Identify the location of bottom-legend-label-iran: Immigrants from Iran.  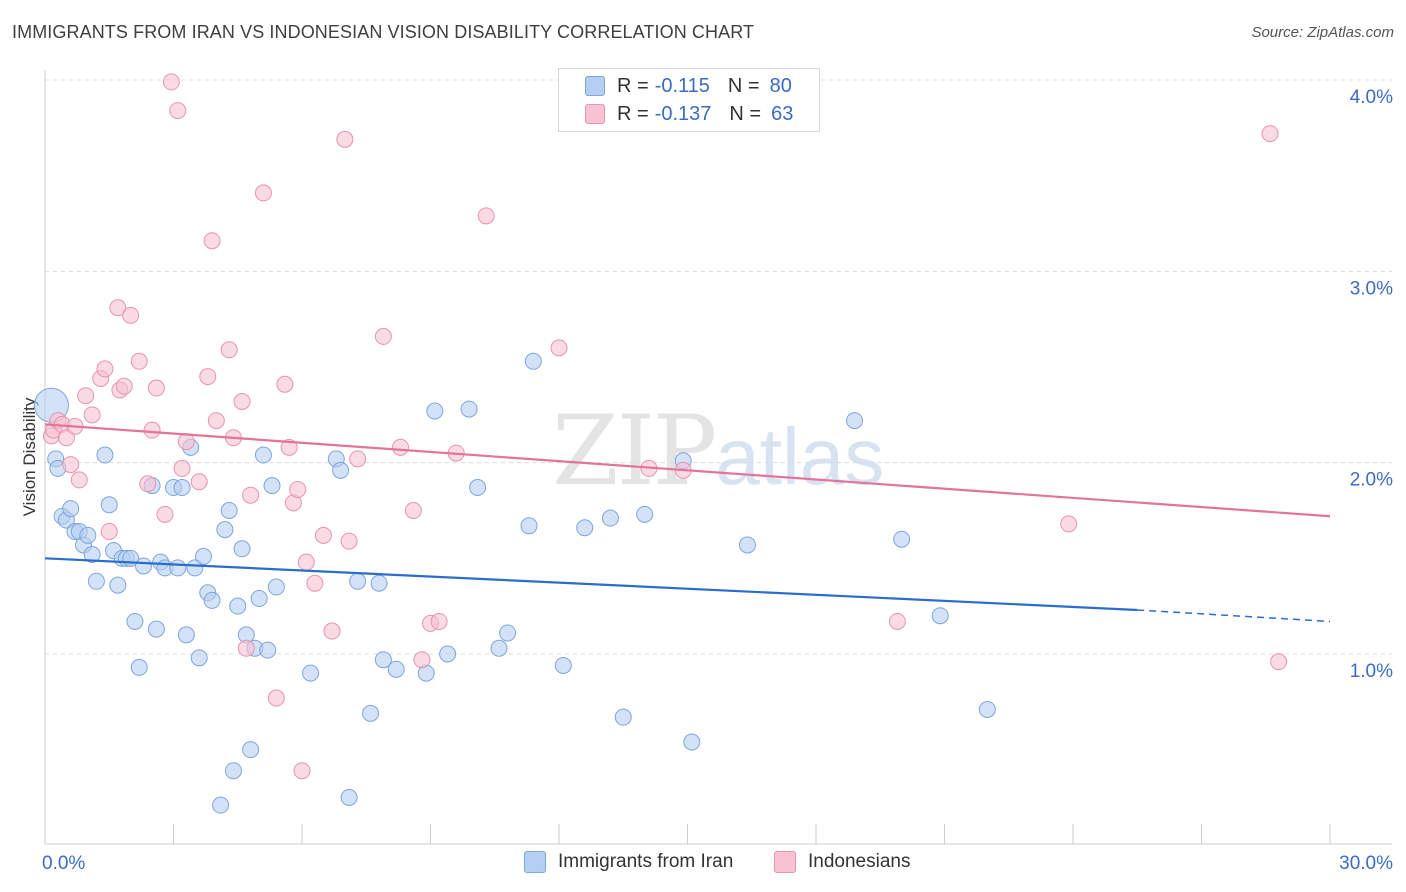
(646, 861).